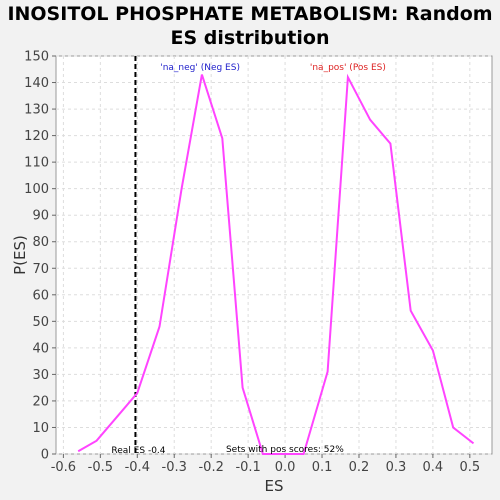  What do you see at coordinates (285, 467) in the screenshot?
I see `x-tick-label: 0.0` at bounding box center [285, 467].